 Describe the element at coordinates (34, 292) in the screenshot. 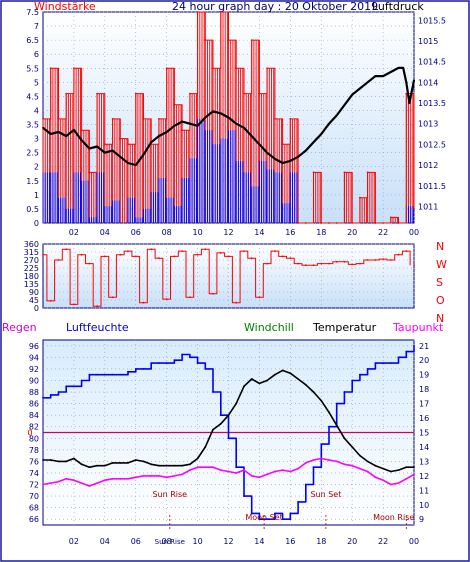

I see `left-tick-direction: 90` at that location.